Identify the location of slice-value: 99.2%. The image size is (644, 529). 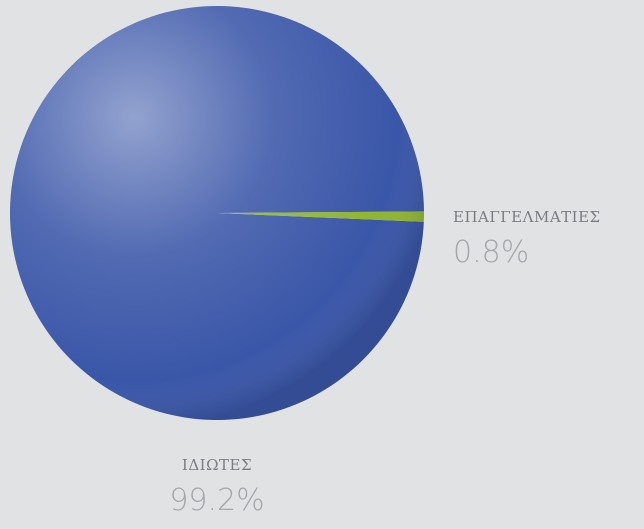
(216, 500).